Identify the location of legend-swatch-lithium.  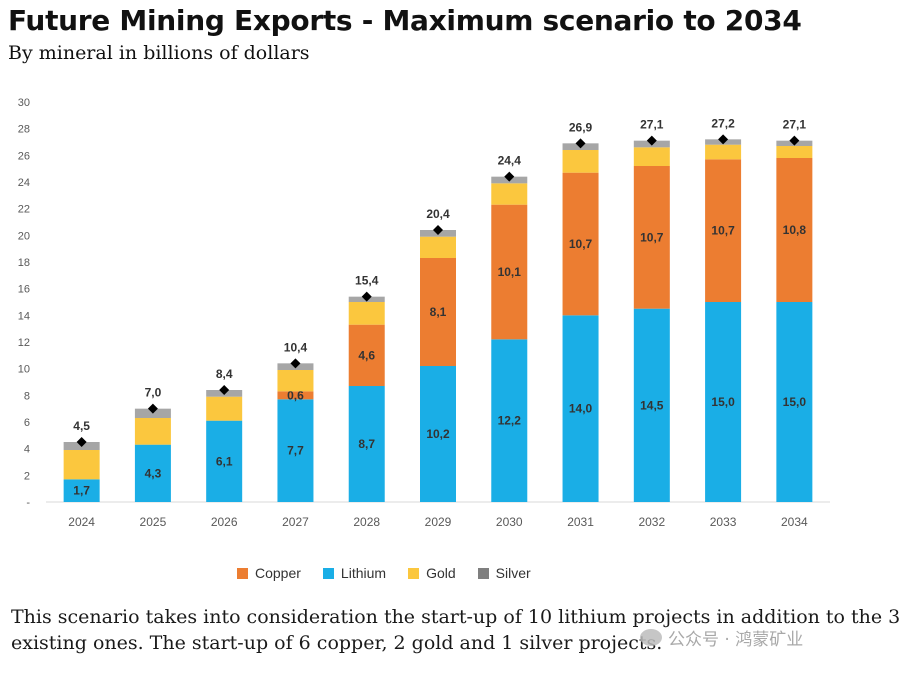
(328, 573).